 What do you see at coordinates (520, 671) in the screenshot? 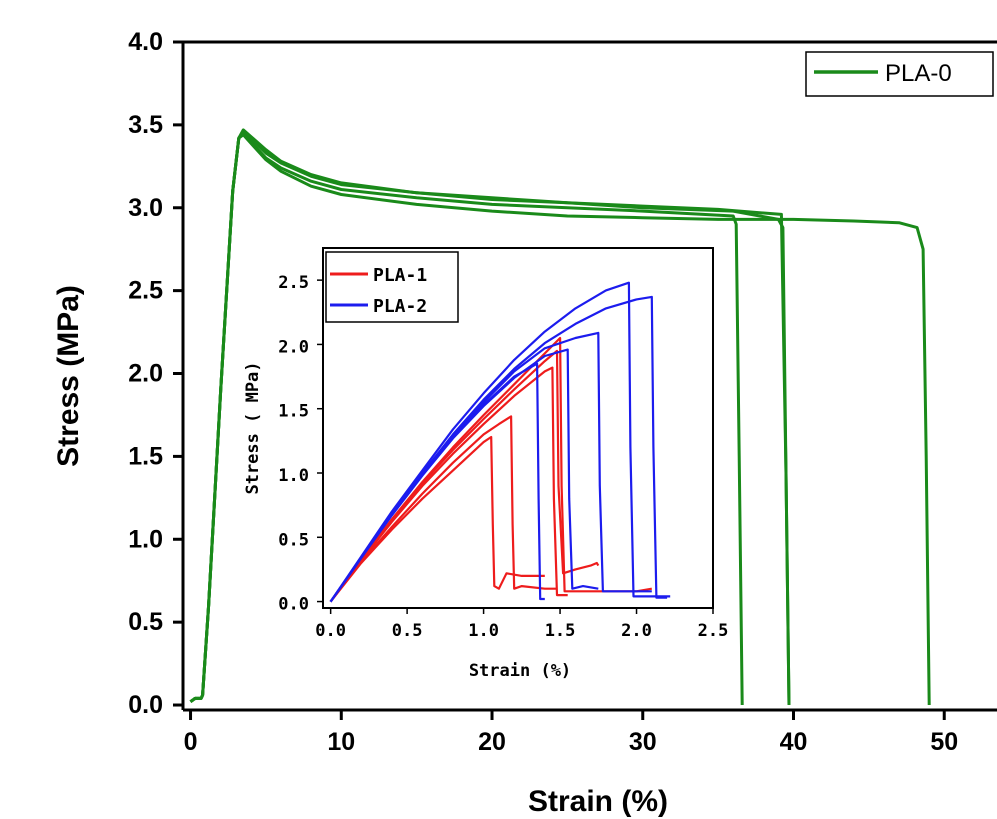
I see `inset-x-axis-title: Strain (%)` at bounding box center [520, 671].